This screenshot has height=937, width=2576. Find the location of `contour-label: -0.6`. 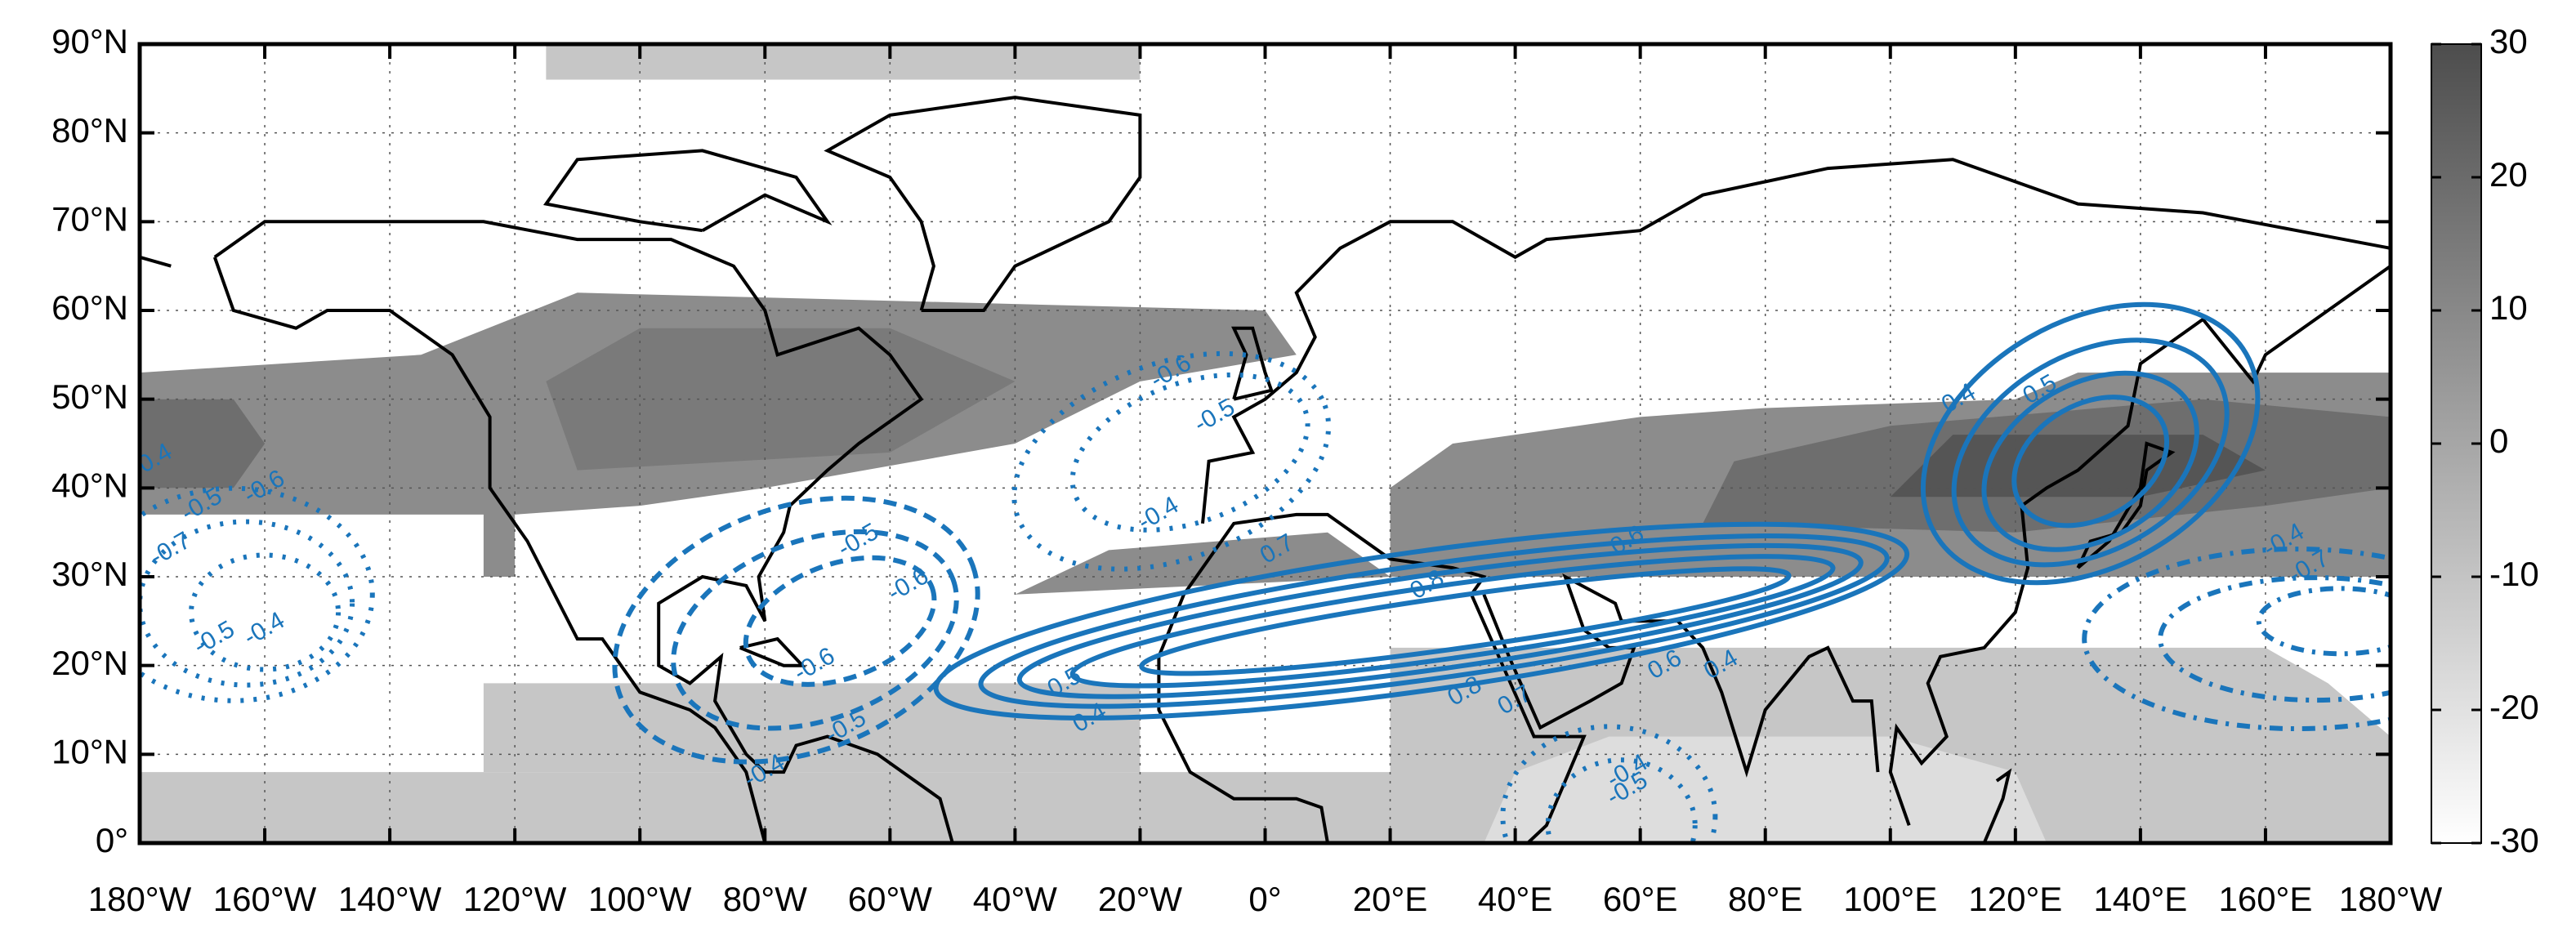

contour-label: -0.6 is located at coordinates (908, 584).